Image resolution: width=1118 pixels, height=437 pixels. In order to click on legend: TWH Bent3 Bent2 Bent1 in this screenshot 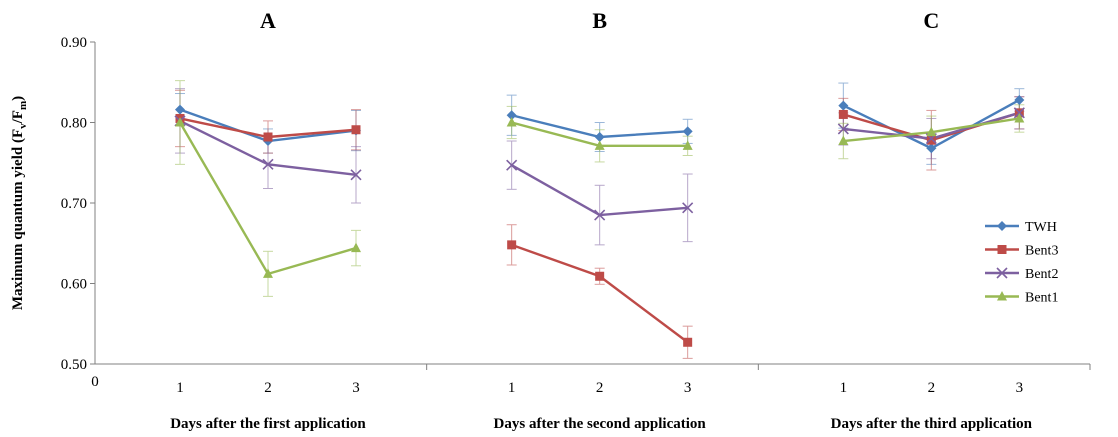, I will do `click(1021, 263)`.